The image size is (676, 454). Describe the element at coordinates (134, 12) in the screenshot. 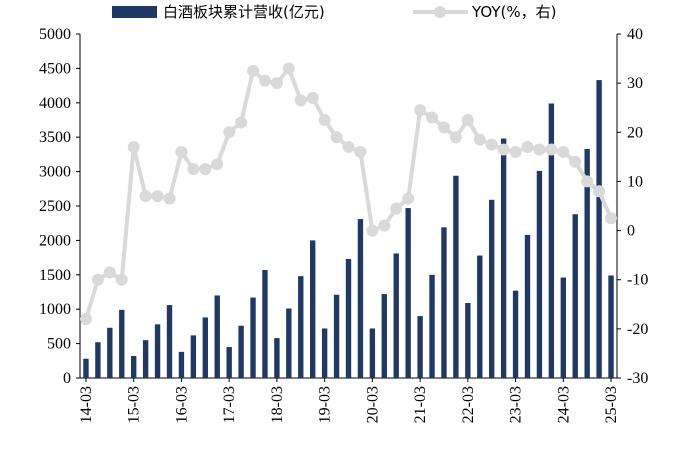

I see `legend-swatch-revenue` at that location.